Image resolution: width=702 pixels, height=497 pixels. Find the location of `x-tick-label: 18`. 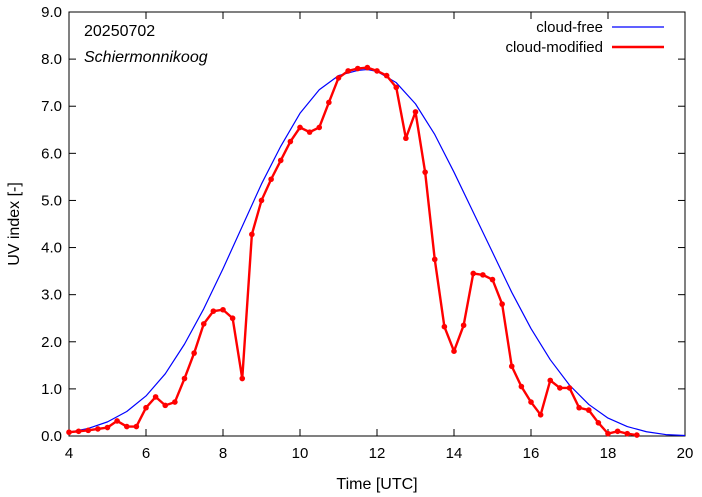

x-tick-label: 18 is located at coordinates (608, 453).